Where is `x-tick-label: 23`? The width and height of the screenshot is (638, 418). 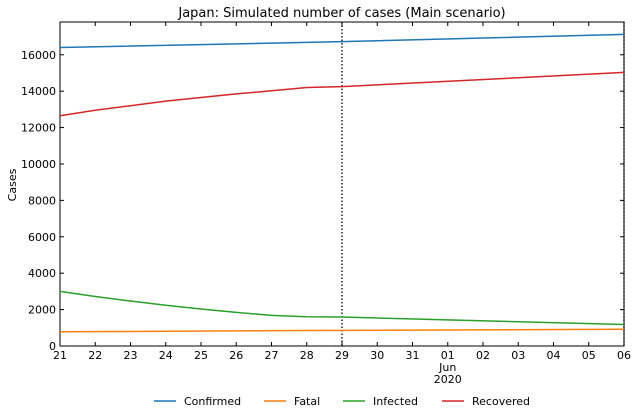 x-tick-label: 23 is located at coordinates (131, 355).